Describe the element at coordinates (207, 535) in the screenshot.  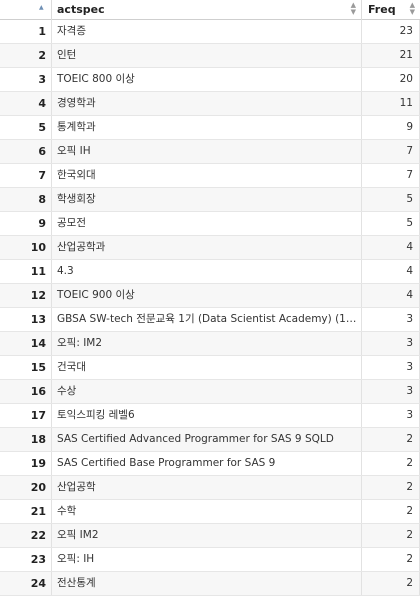
I see `cell-actspec: 오픽 IM2` at that location.